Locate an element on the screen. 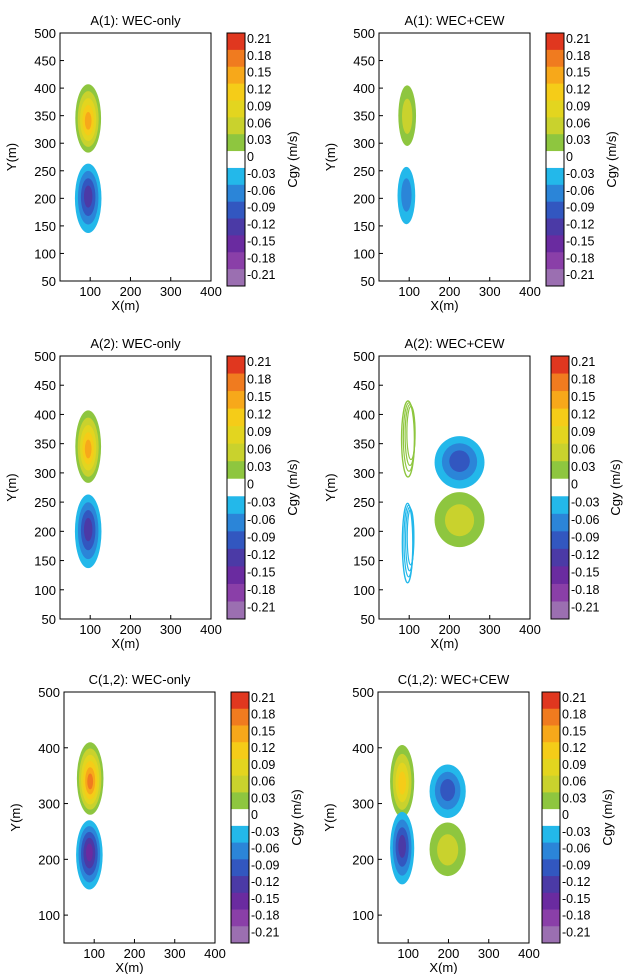  colorbar-tick-label: 0.06 is located at coordinates (259, 123).